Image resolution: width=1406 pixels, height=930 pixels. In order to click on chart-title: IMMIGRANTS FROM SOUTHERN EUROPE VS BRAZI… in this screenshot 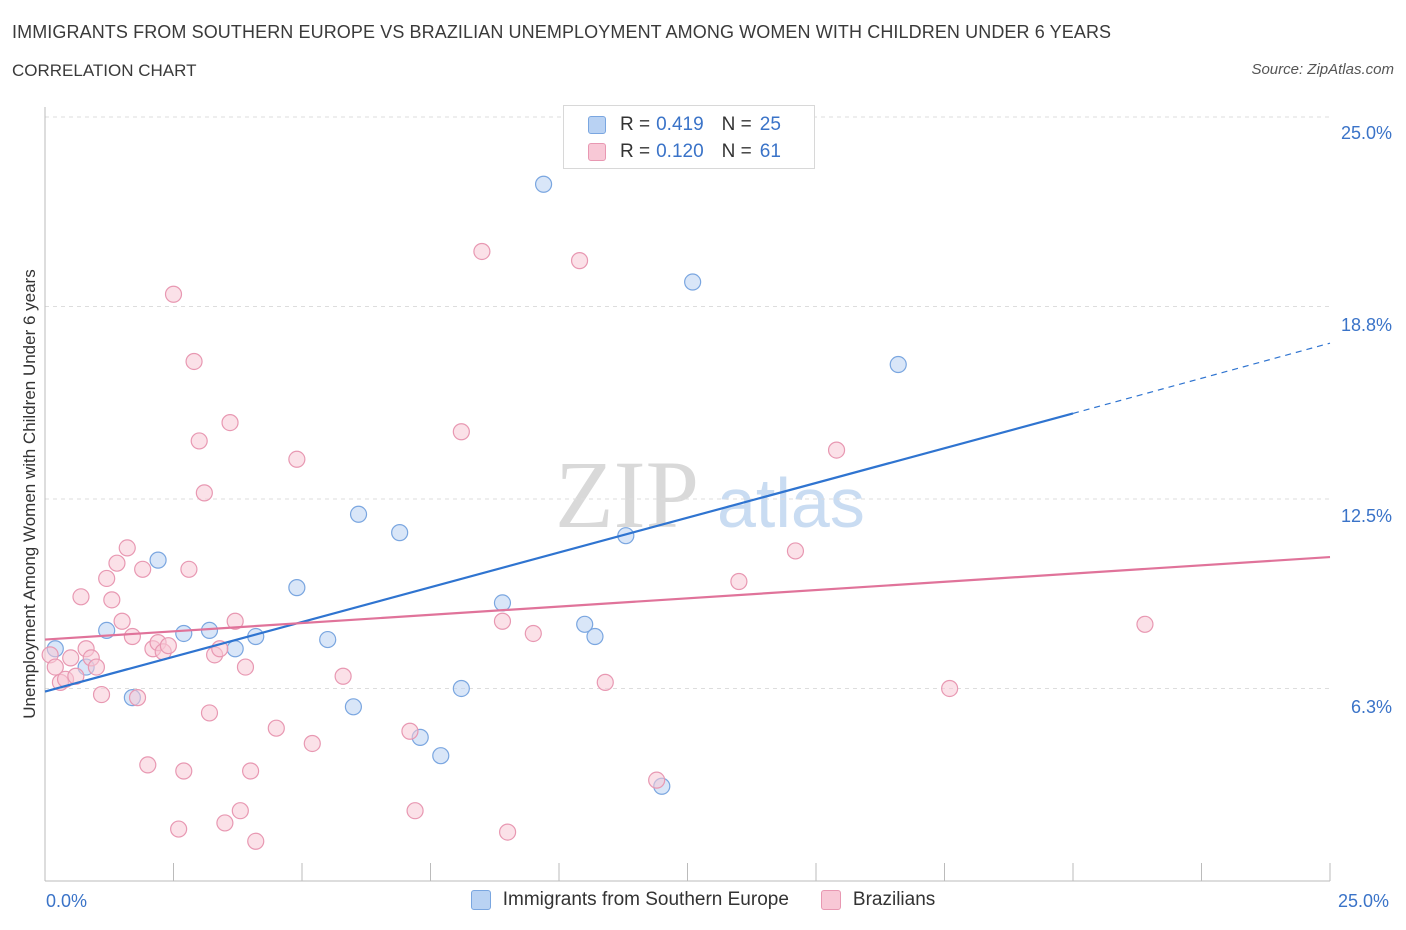, I will do `click(562, 32)`.